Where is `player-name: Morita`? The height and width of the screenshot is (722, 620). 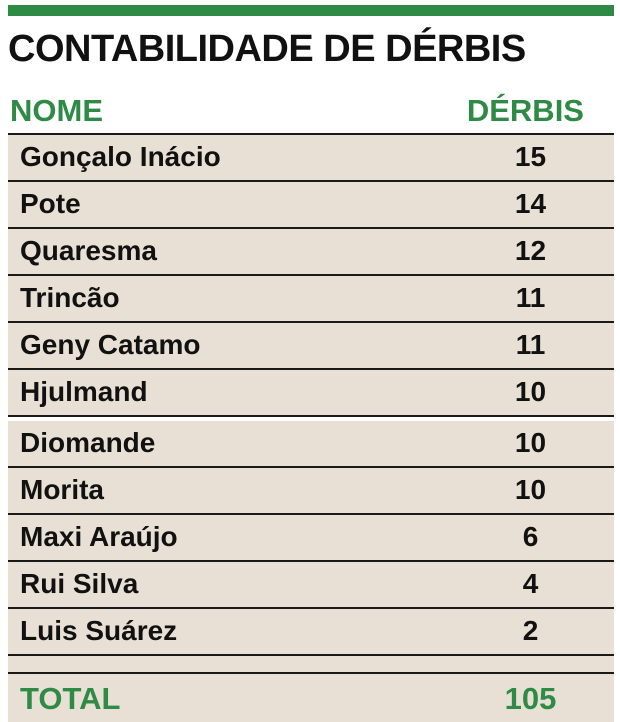
player-name: Morita is located at coordinates (62, 489).